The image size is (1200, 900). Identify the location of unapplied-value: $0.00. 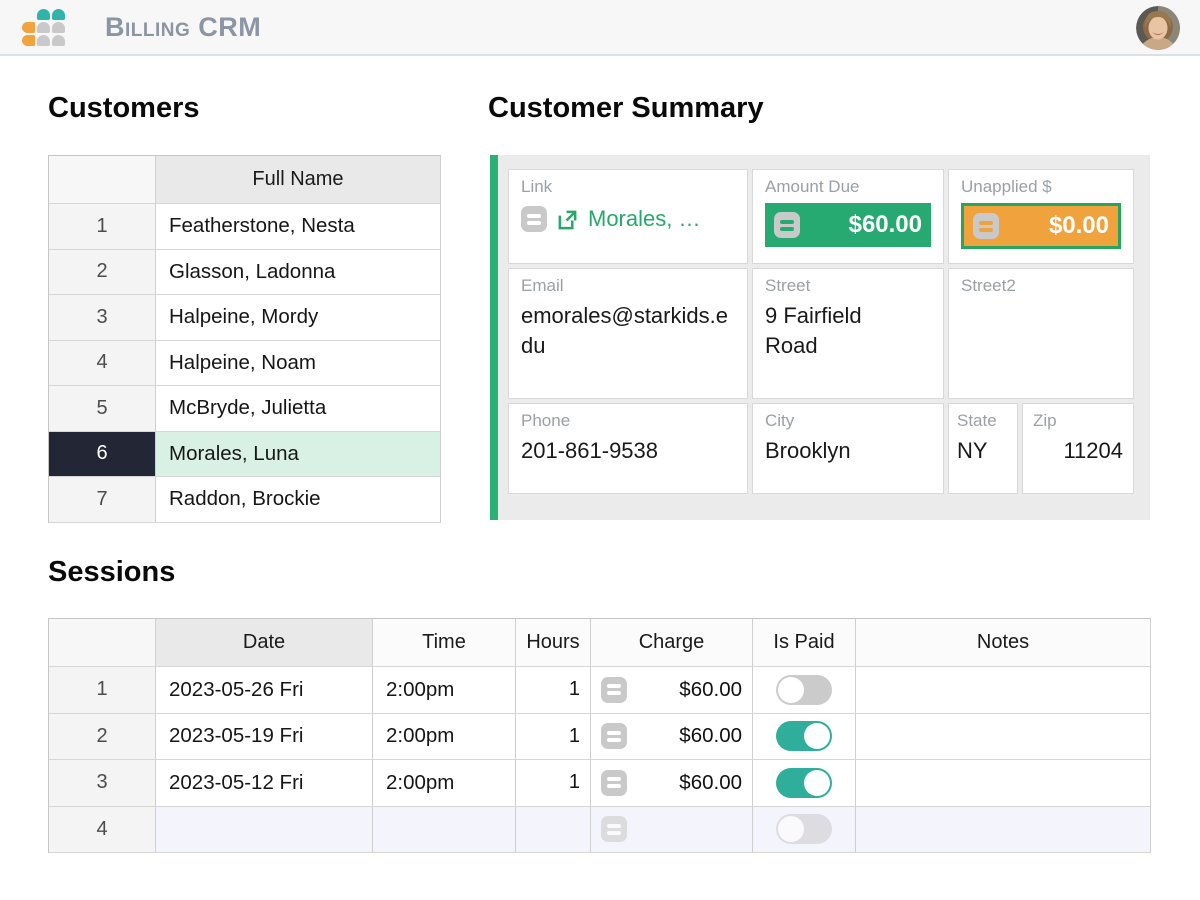
(1078, 225).